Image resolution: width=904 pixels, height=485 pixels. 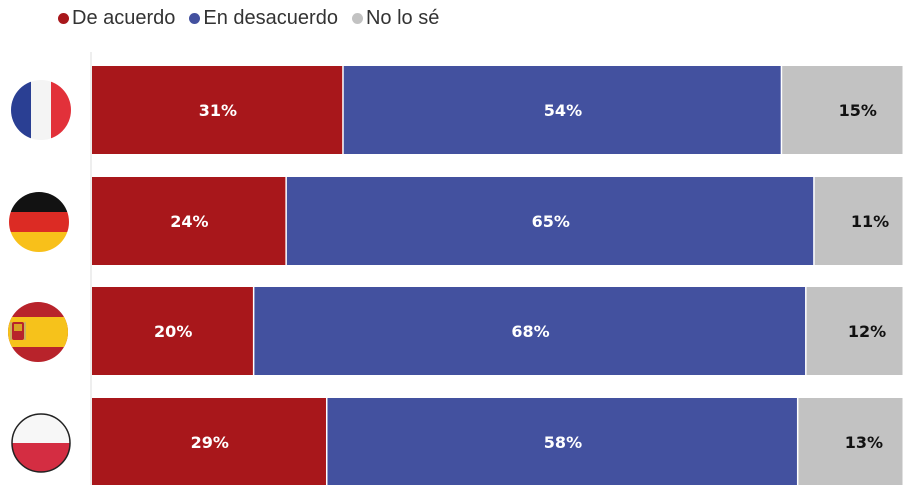 What do you see at coordinates (124, 17) in the screenshot?
I see `legend-label-agree: De acuerdo` at bounding box center [124, 17].